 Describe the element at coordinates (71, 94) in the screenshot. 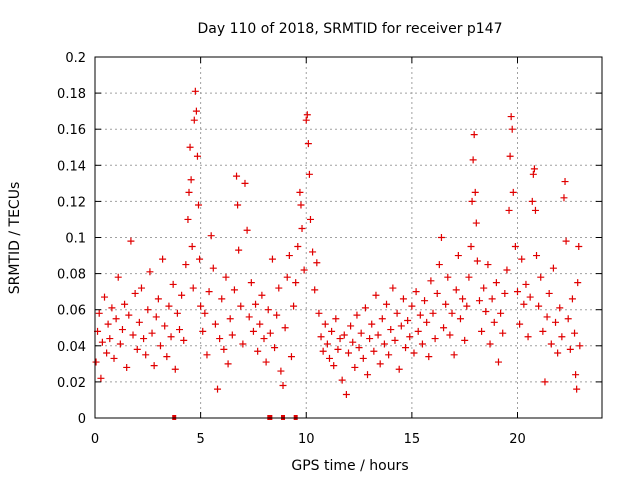

I see `y-tick-label: 0.18` at that location.